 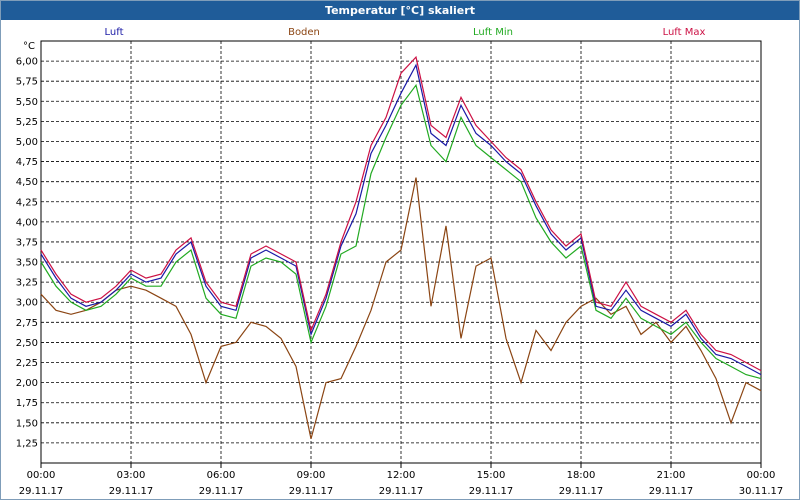 What do you see at coordinates (27, 62) in the screenshot?
I see `y-tick-label: 6,00` at bounding box center [27, 62].